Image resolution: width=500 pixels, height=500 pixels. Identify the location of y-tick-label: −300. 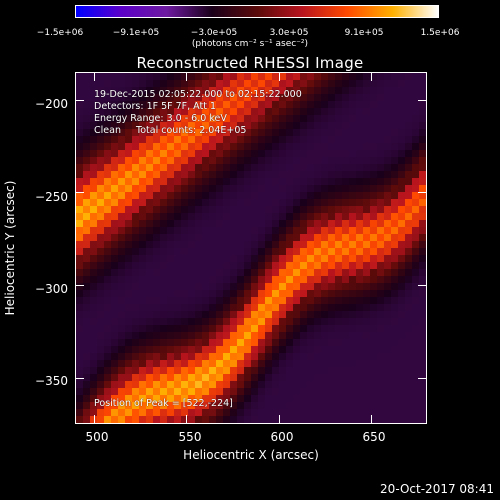
(51, 289).